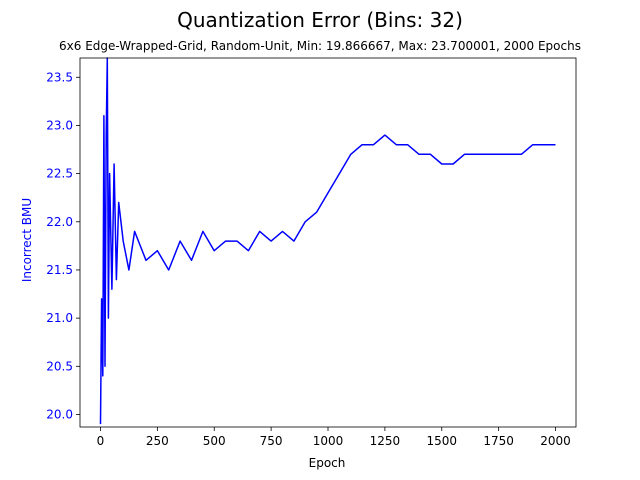 Image resolution: width=640 pixels, height=480 pixels. Describe the element at coordinates (59, 222) in the screenshot. I see `y-tick-label: 22.0` at that location.